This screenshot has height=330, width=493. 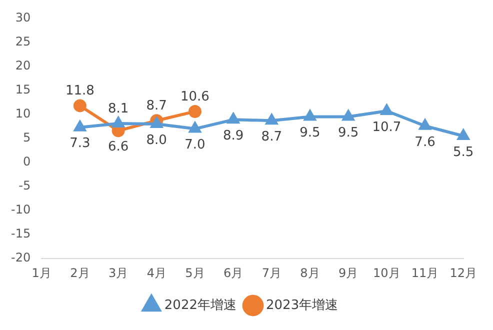 I want to click on legend-label: 2023年增速, so click(x=302, y=305).